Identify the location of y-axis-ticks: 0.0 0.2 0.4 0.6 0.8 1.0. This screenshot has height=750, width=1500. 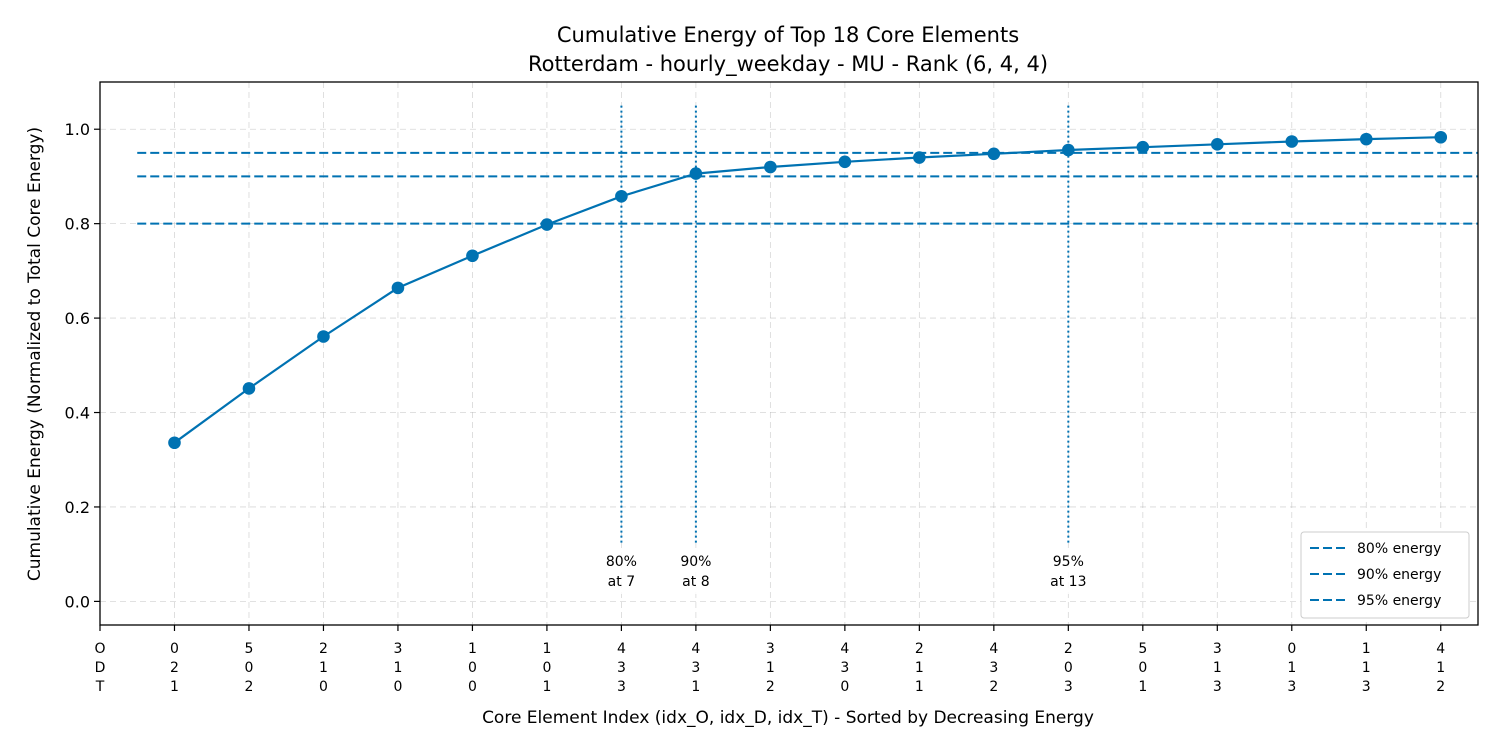
(82, 365).